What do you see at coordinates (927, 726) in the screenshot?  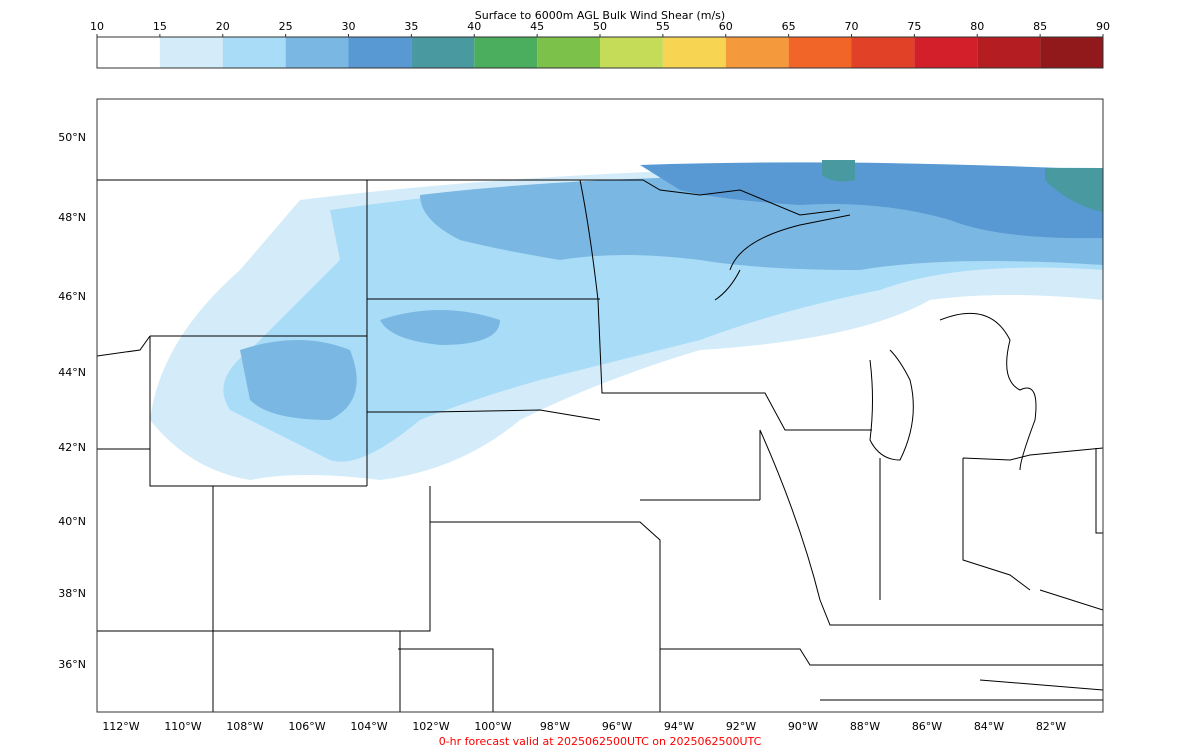 I see `lon-label: 86°W` at bounding box center [927, 726].